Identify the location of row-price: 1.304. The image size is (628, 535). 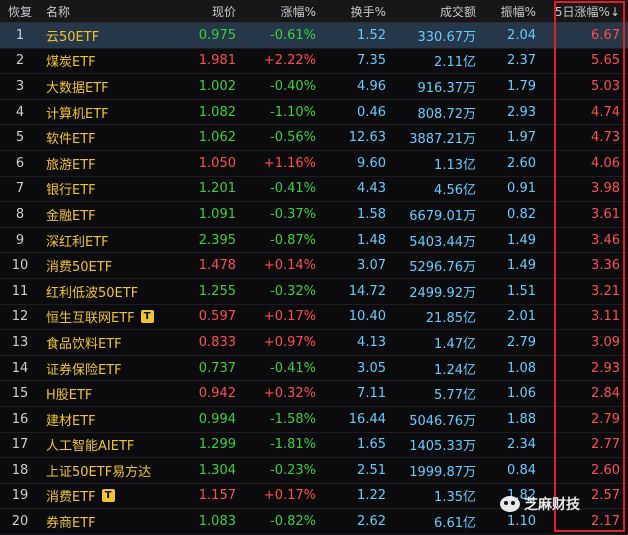
(217, 470).